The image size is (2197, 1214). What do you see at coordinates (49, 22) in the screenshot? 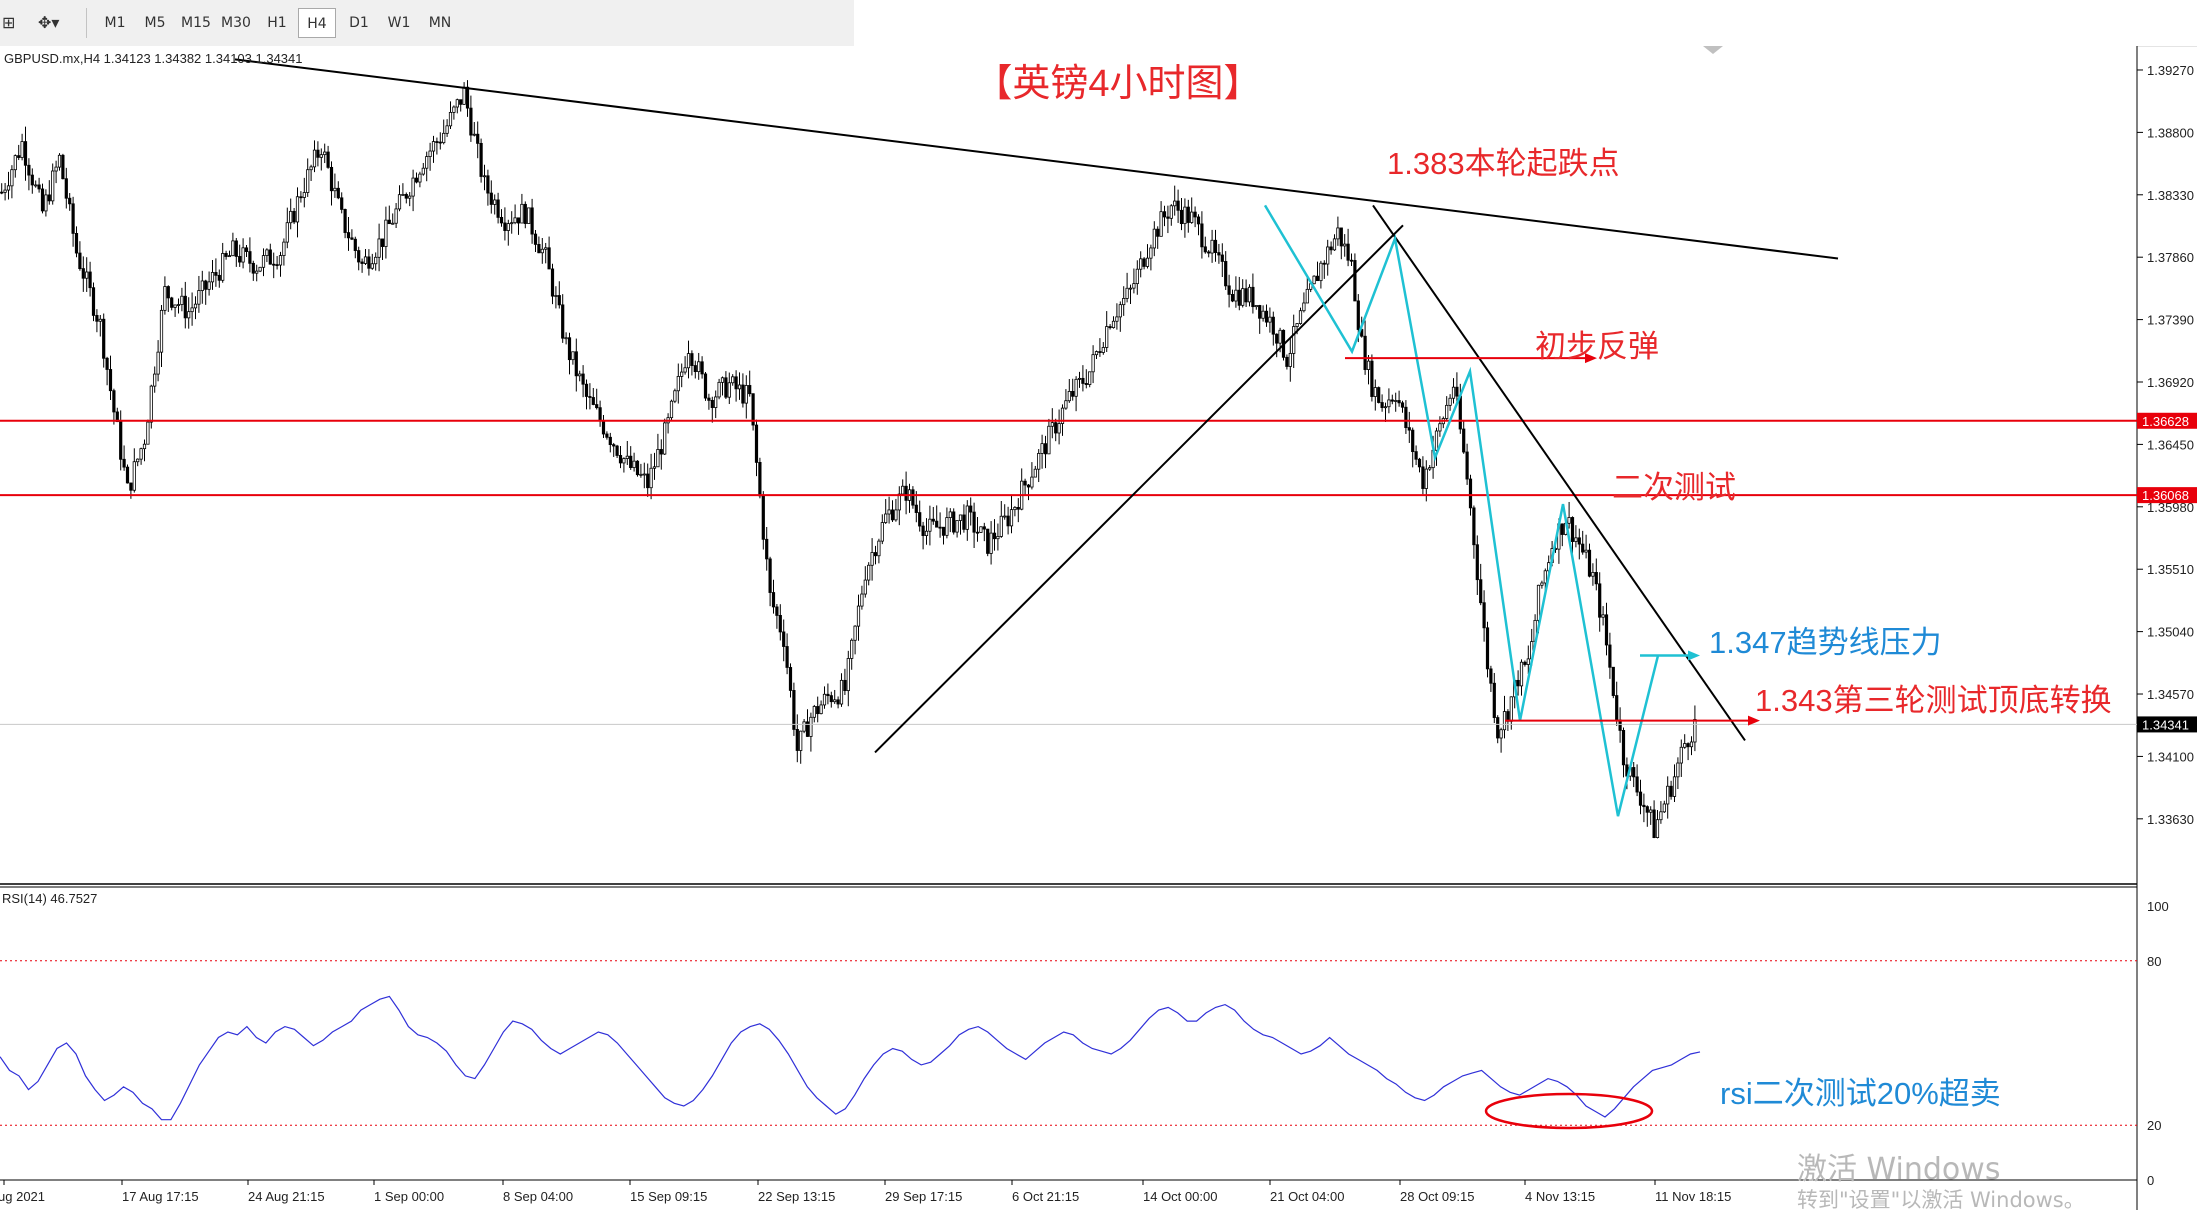
I see `drawing-tools-icon: ✥▾` at bounding box center [49, 22].